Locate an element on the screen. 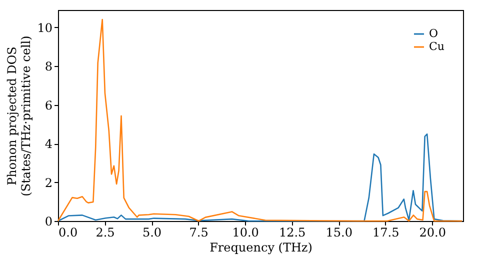  x-tick-label: 17.5 is located at coordinates (386, 233).